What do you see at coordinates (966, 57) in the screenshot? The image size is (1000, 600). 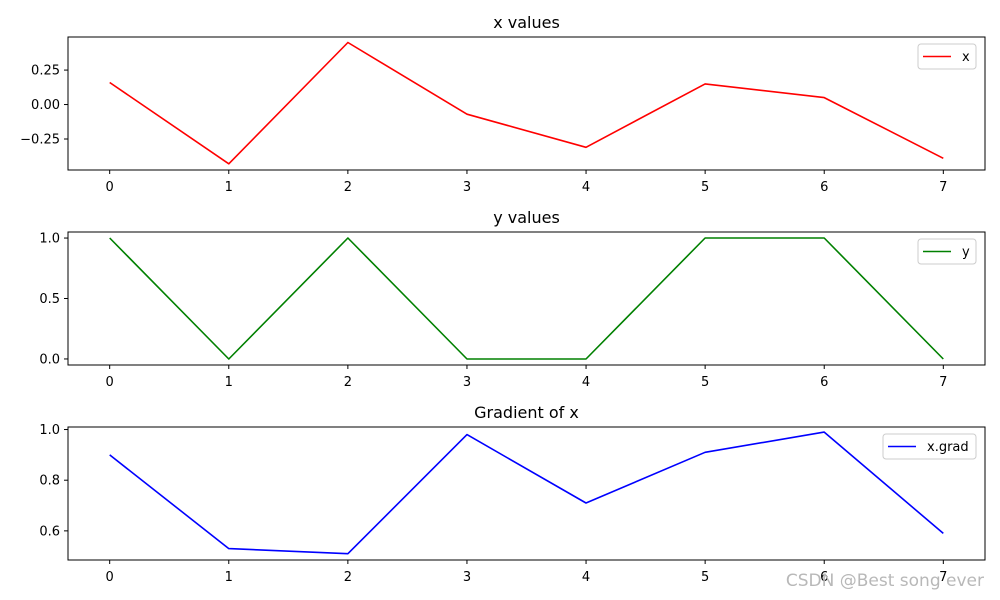 I see `legend-label: x` at bounding box center [966, 57].